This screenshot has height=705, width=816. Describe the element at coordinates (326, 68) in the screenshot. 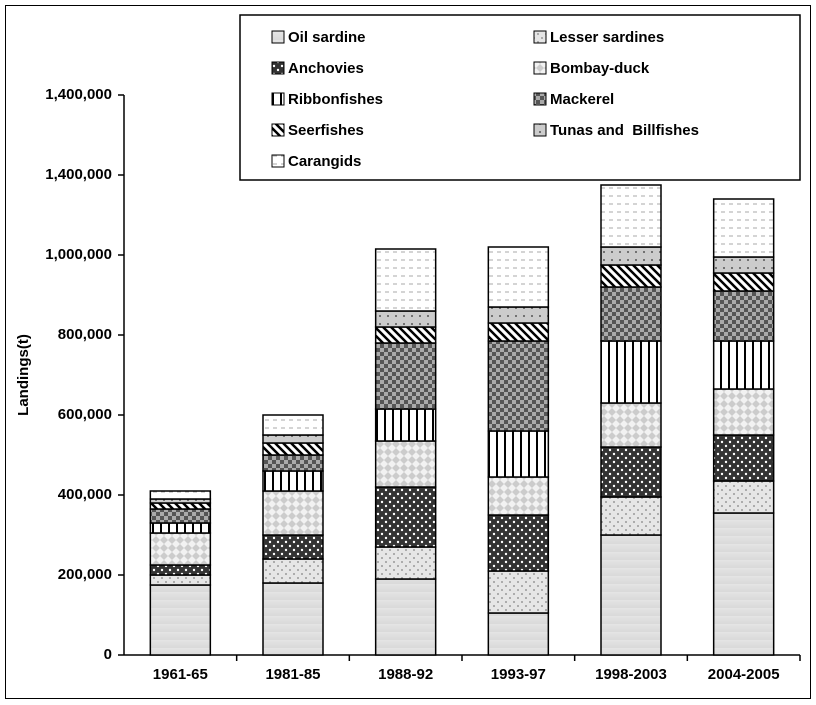

I see `legend-label: Anchovies` at that location.